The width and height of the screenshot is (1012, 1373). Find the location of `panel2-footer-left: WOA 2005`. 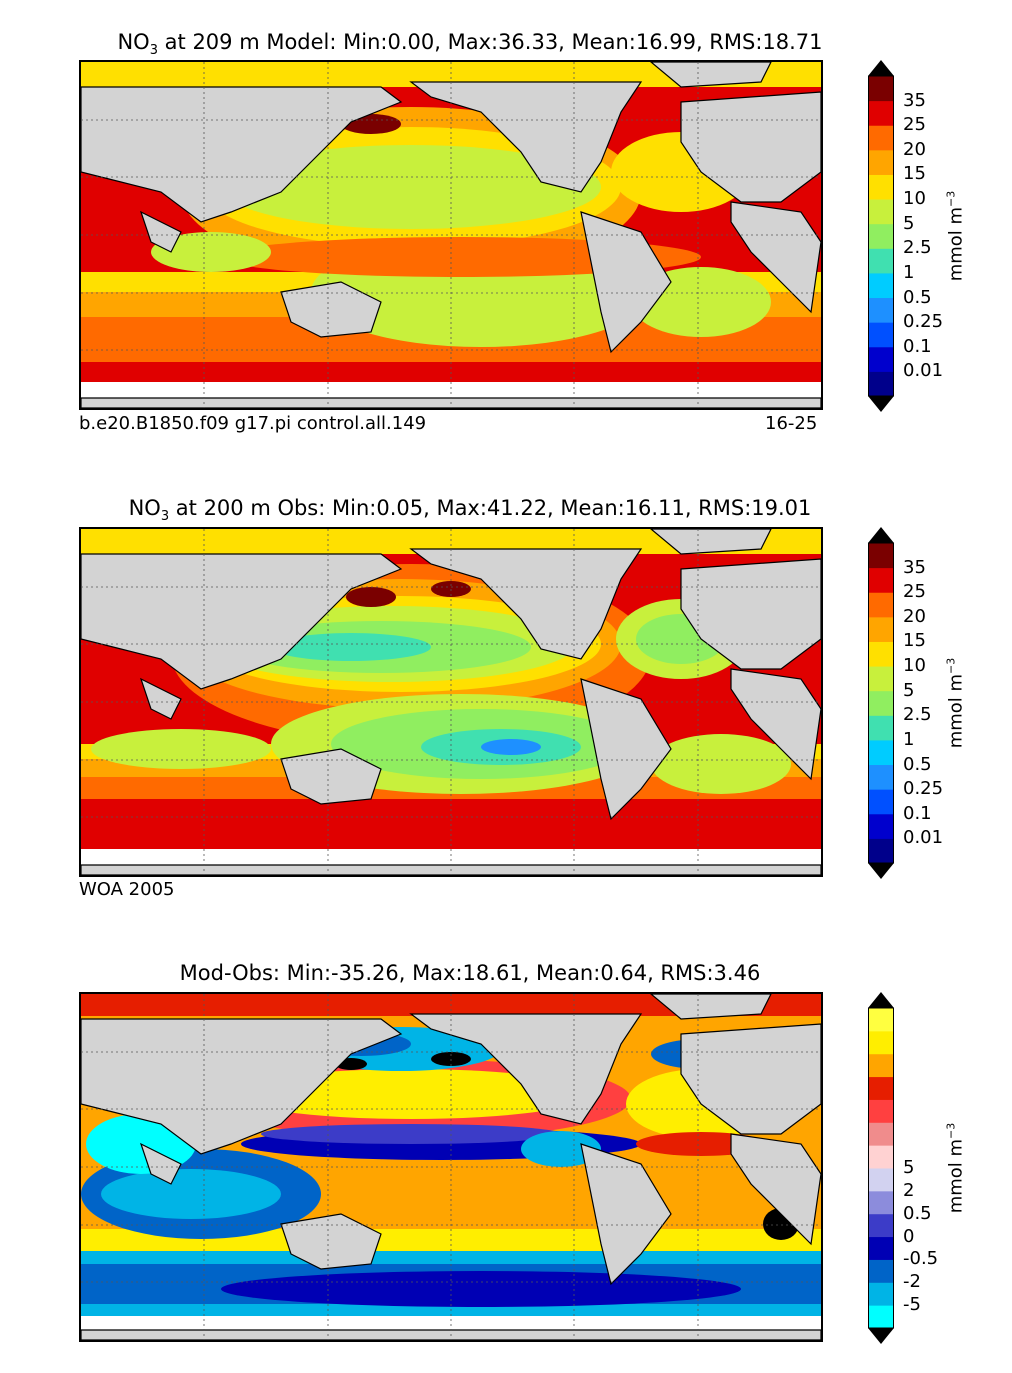

panel2-footer-left: WOA 2005 is located at coordinates (127, 889).